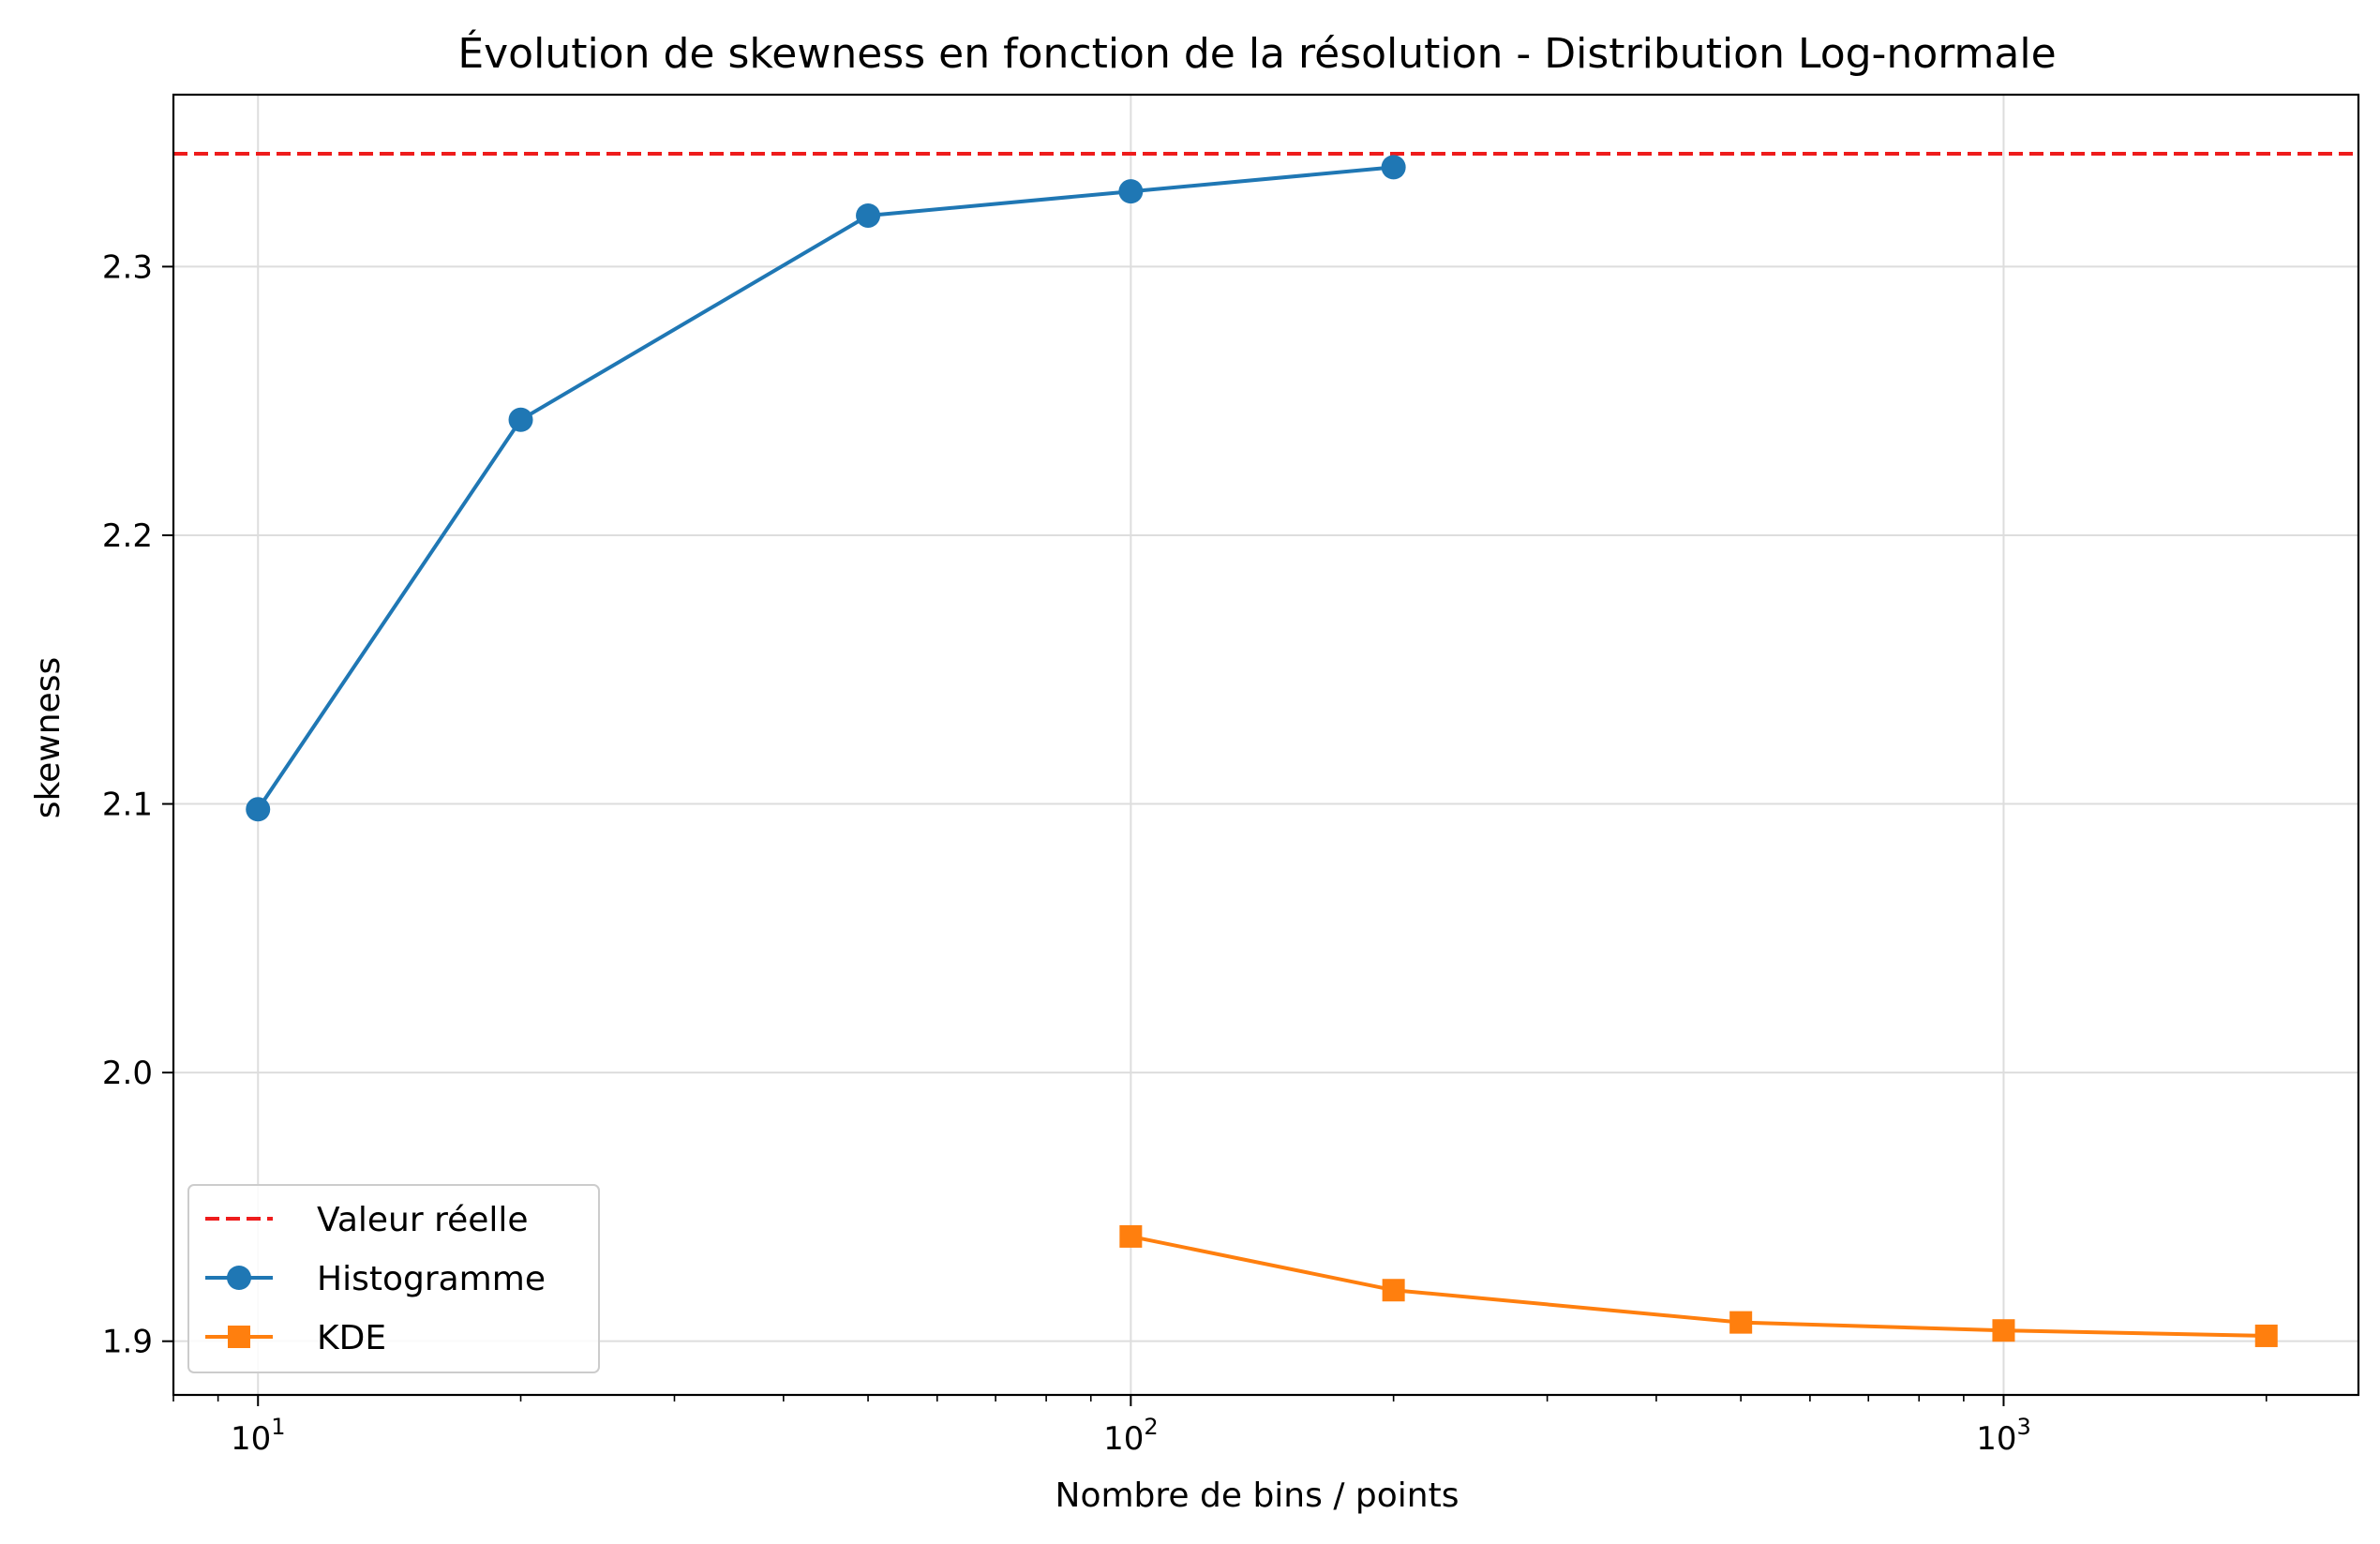 Image resolution: width=2380 pixels, height=1544 pixels. I want to click on y-tick-label: 2.2, so click(127, 536).